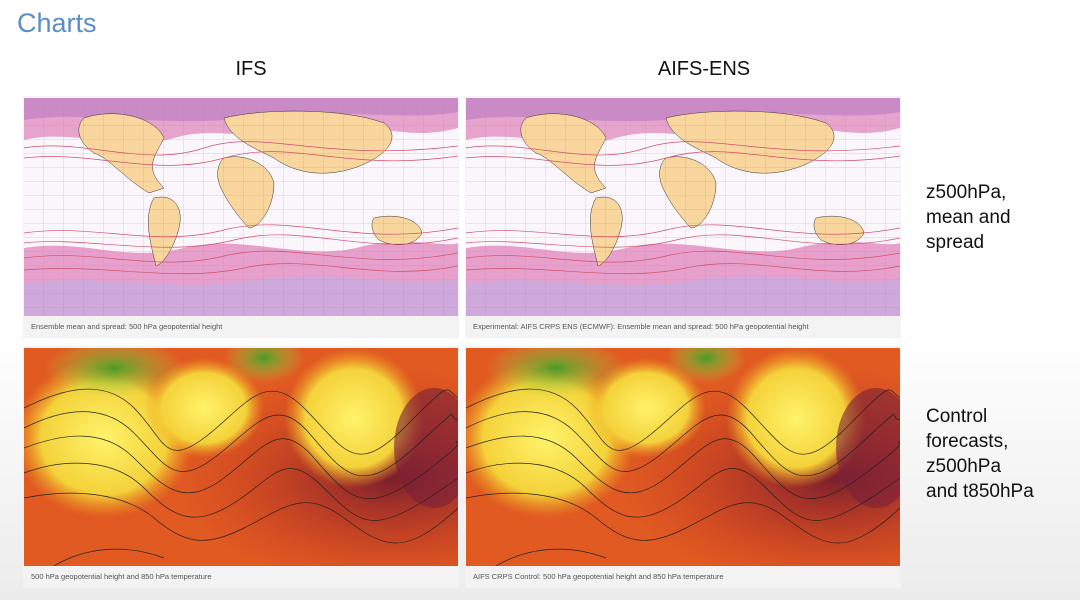  What do you see at coordinates (980, 454) in the screenshot?
I see `row-label: Control forecasts, z500hPa and t850hPa` at bounding box center [980, 454].